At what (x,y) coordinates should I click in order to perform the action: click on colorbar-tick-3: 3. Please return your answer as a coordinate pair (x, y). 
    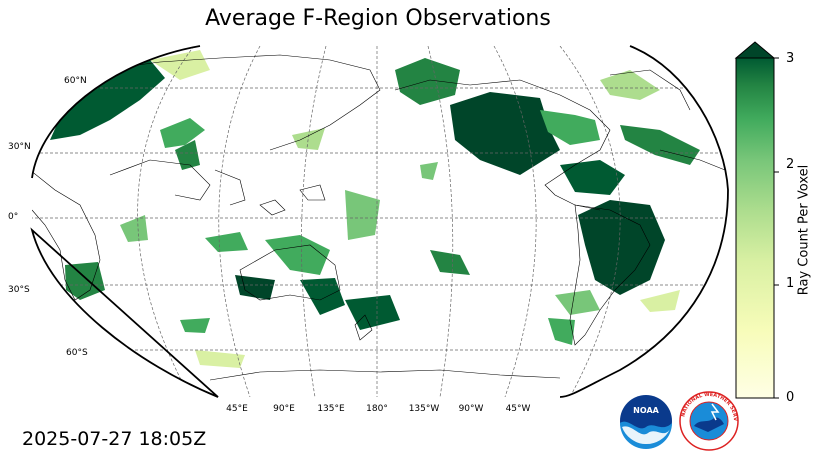
    Looking at the image, I should click on (790, 58).